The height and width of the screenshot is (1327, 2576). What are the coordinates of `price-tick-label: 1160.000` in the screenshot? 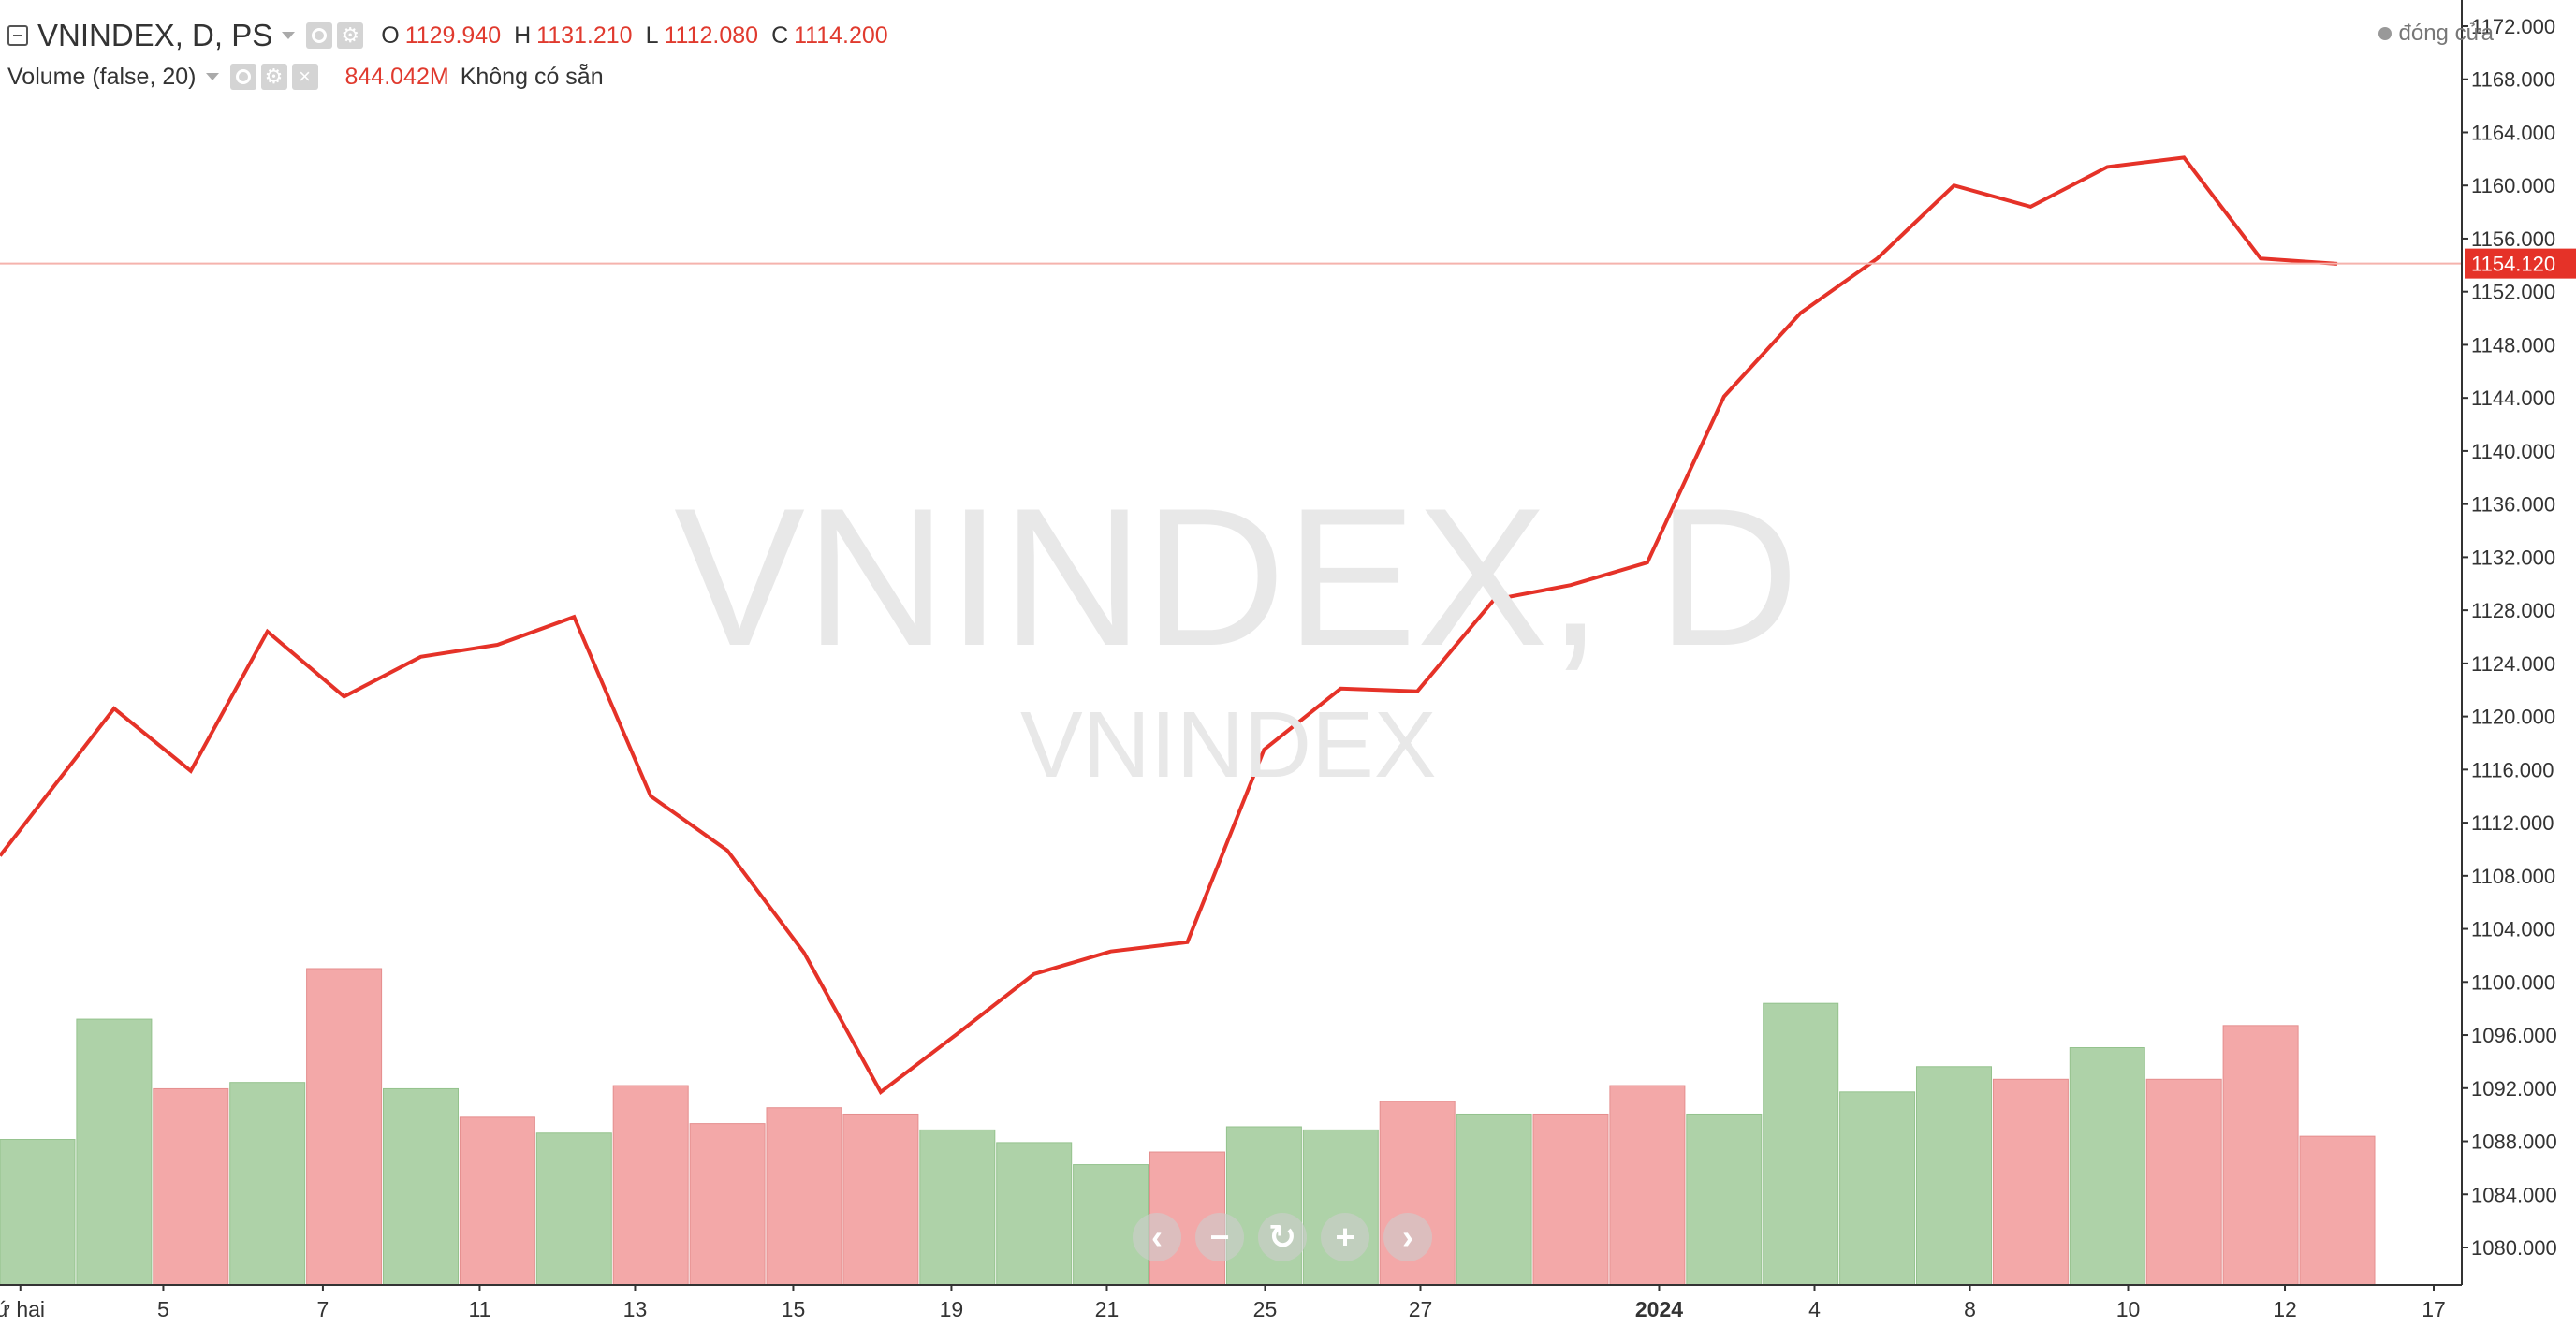 It's located at (2513, 185).